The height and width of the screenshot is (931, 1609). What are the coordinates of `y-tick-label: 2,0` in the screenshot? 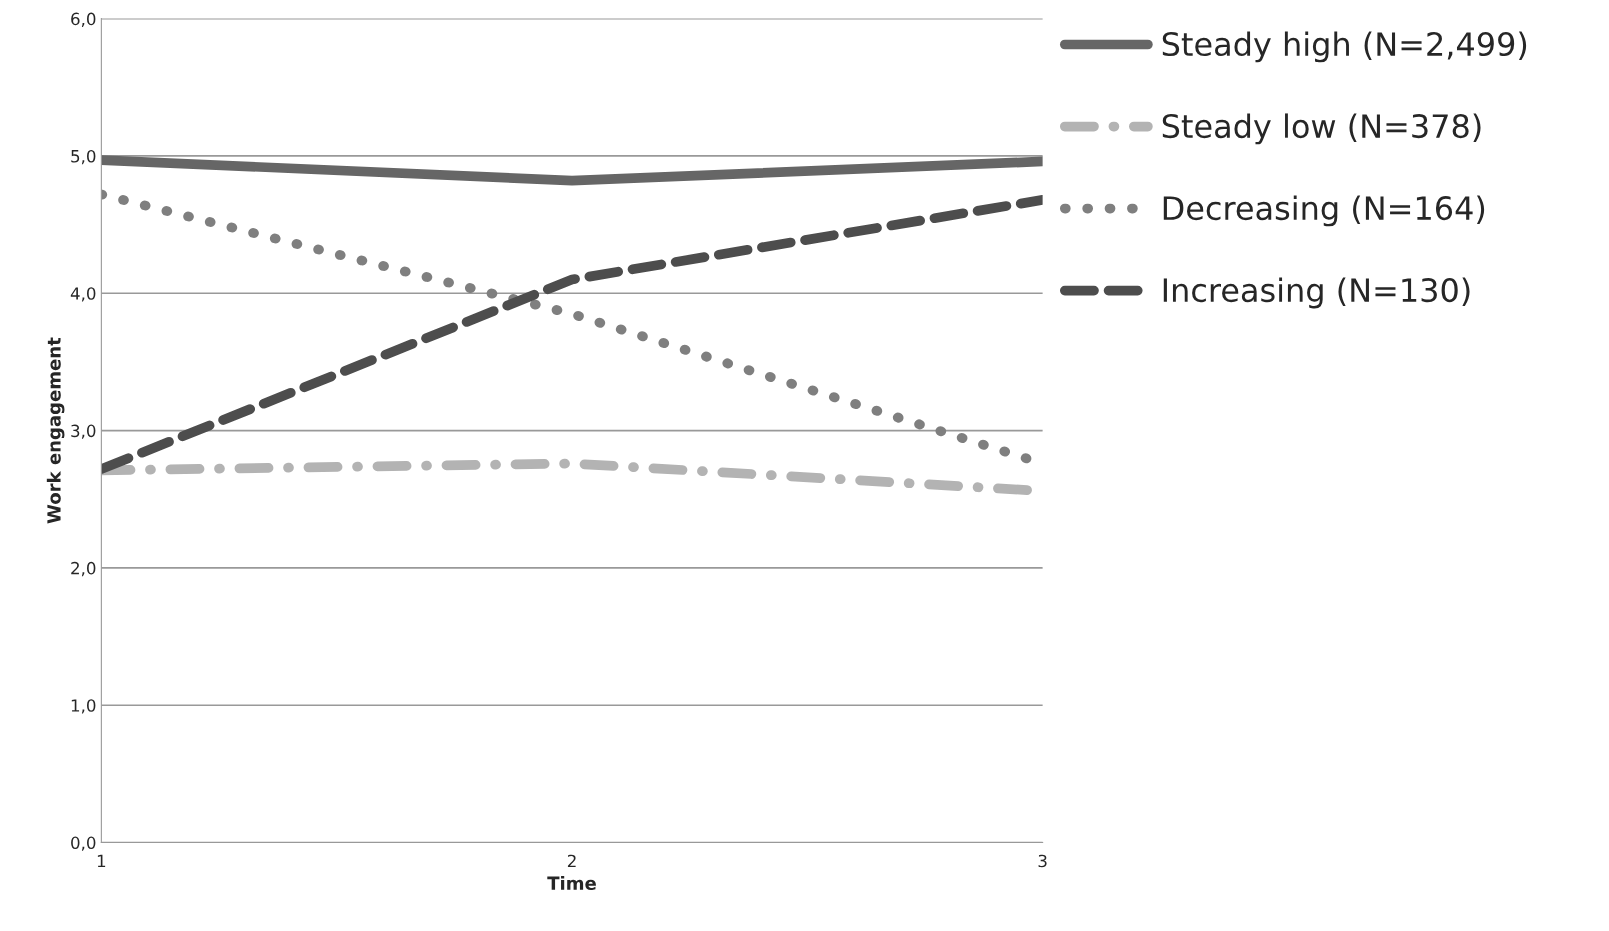 It's located at (83, 569).